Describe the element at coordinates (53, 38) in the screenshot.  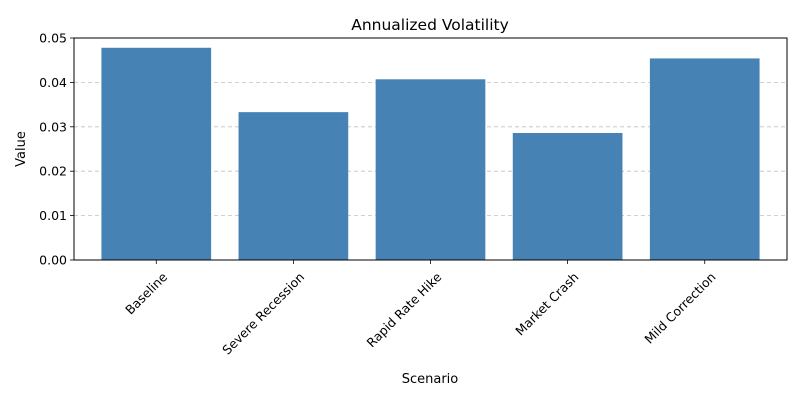
I see `y-tick-label: 0.05` at that location.